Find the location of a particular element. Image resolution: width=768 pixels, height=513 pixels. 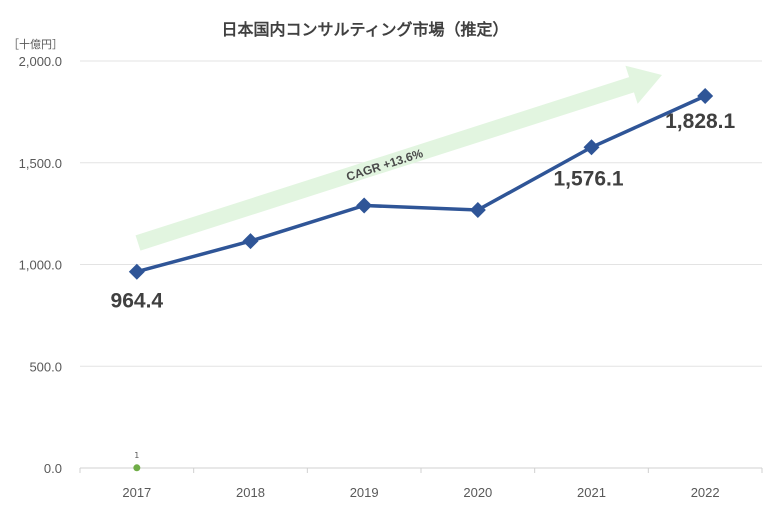

y-tick-label: 0.0 is located at coordinates (53, 468).